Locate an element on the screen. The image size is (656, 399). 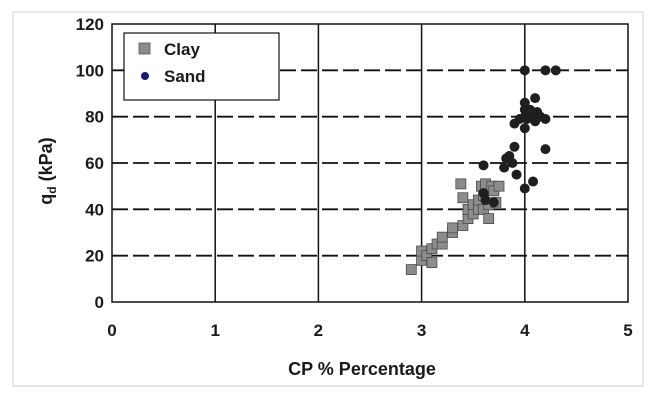
data-points is located at coordinates (483, 170).